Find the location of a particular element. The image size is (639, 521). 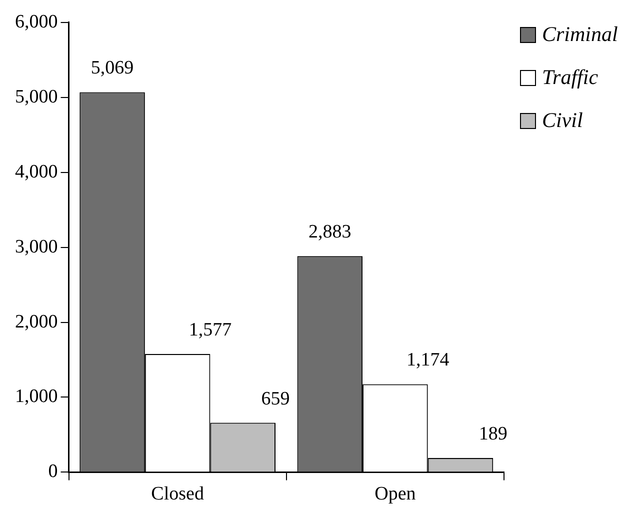

y-tick-label: 3,000 is located at coordinates (36, 247).